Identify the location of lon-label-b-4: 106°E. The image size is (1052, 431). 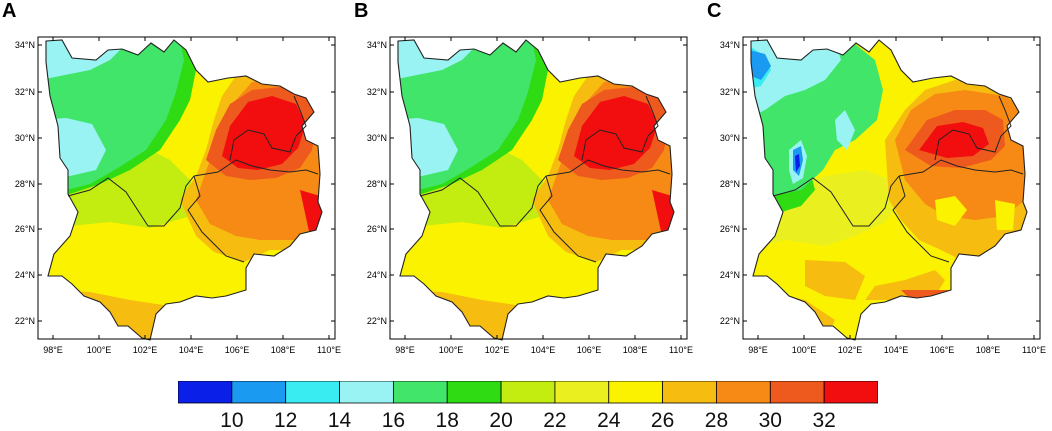
(589, 350).